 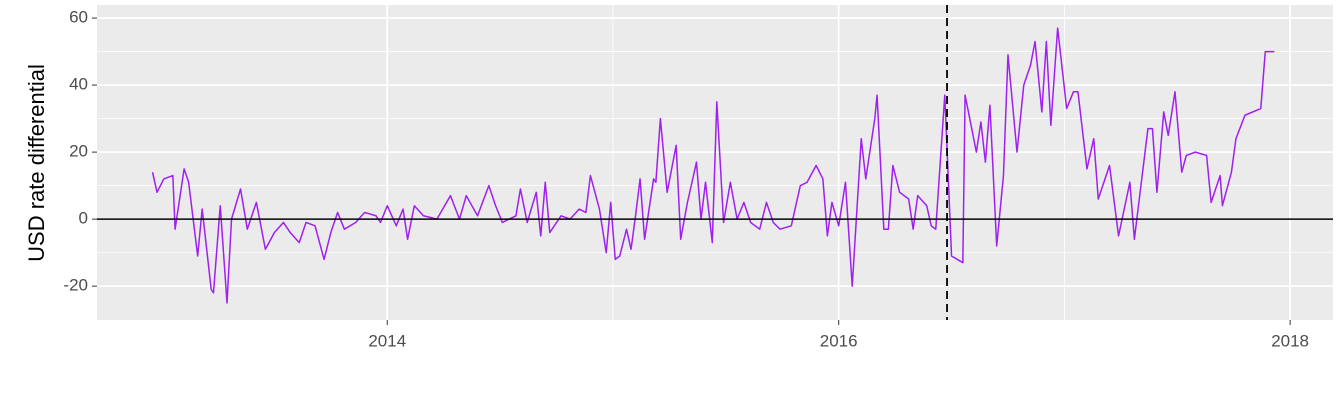 I want to click on y-tick-label: 60, so click(x=78, y=17).